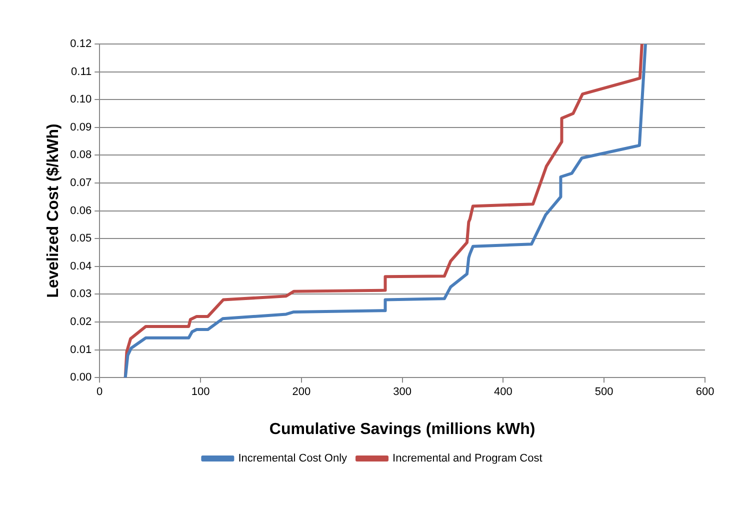 This screenshot has height=514, width=735. I want to click on y-tick-label: 0.01, so click(81, 350).